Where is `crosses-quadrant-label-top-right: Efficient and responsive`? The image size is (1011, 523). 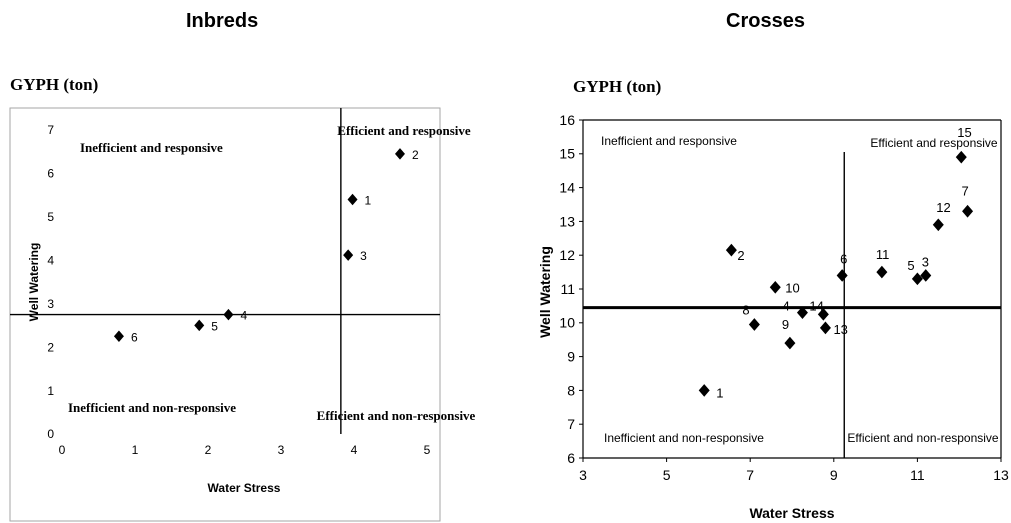
crosses-quadrant-label-top-right: Efficient and responsive is located at coordinates (934, 143).